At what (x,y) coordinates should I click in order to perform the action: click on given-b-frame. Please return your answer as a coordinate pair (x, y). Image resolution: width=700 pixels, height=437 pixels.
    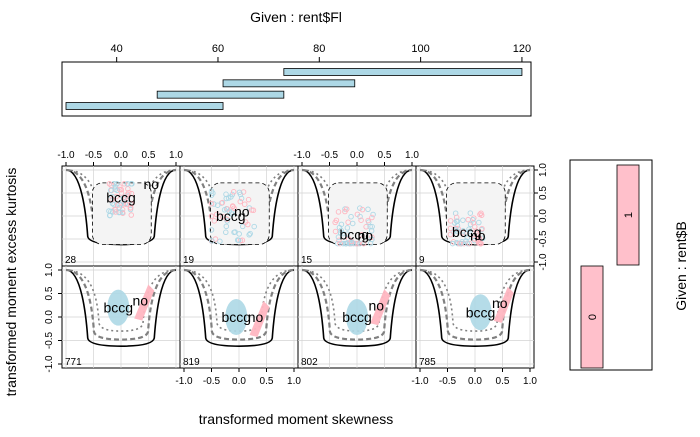
    Looking at the image, I should click on (611, 265).